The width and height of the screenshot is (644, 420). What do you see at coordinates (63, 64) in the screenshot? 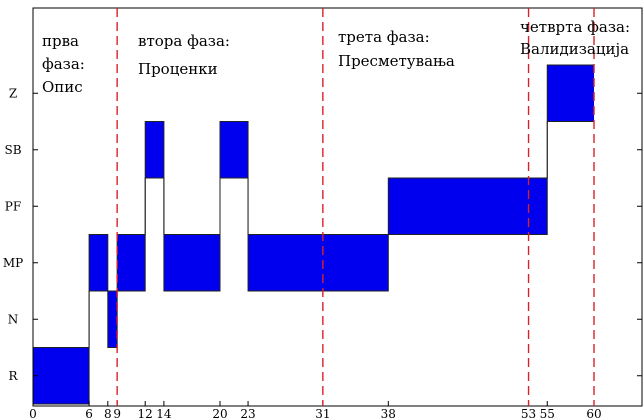
I see `phase-1-label-line-2: фаза:` at bounding box center [63, 64].